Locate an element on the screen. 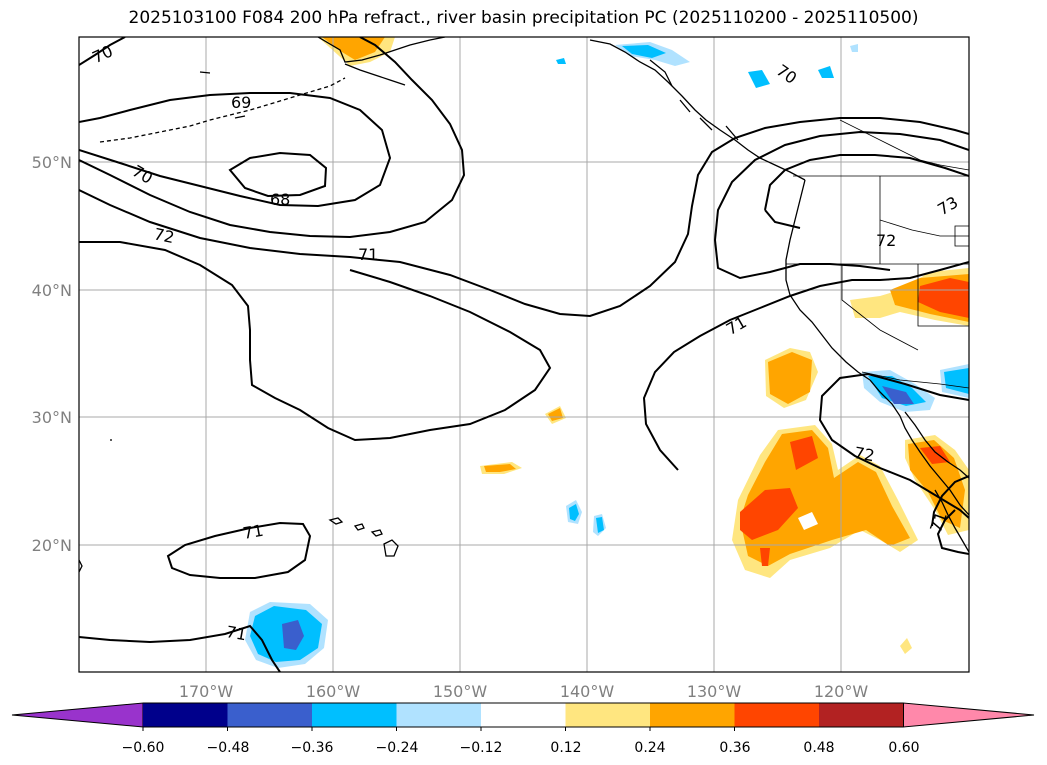 The width and height of the screenshot is (1047, 765). colorbar-extend-high is located at coordinates (969, 715).